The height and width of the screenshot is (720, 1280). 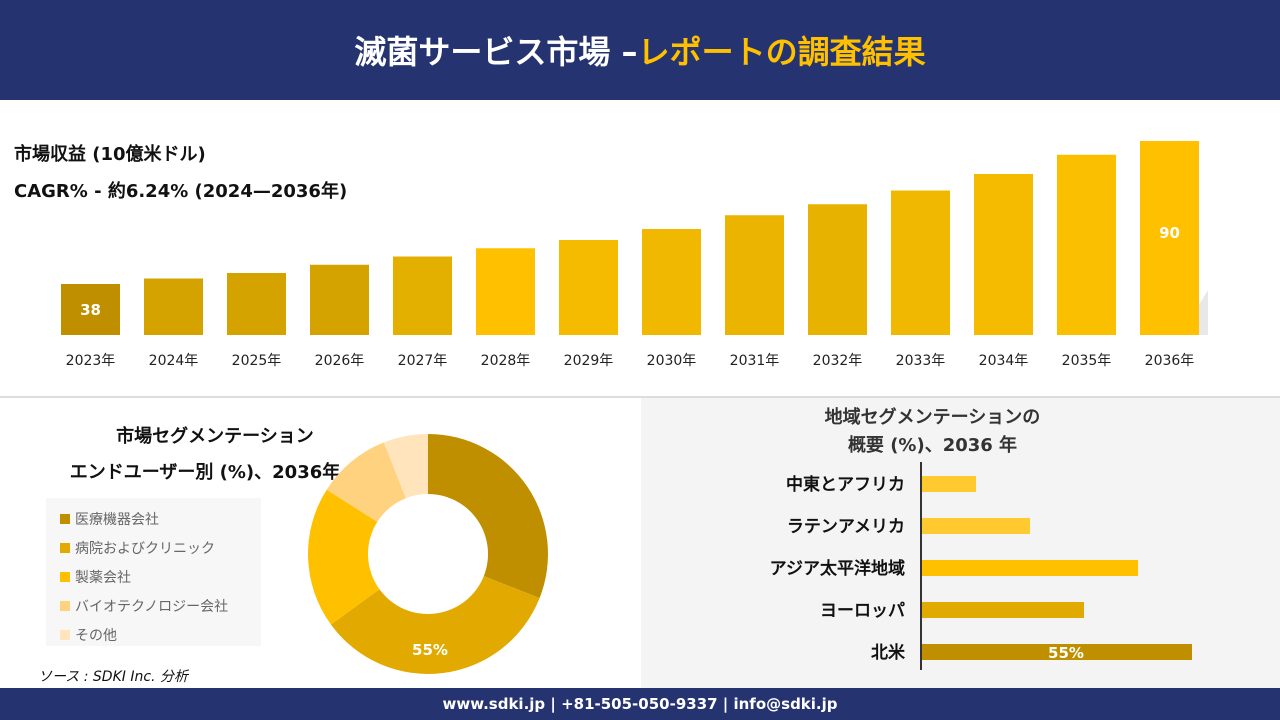 What do you see at coordinates (506, 361) in the screenshot?
I see `year-tick-label: 2028年` at bounding box center [506, 361].